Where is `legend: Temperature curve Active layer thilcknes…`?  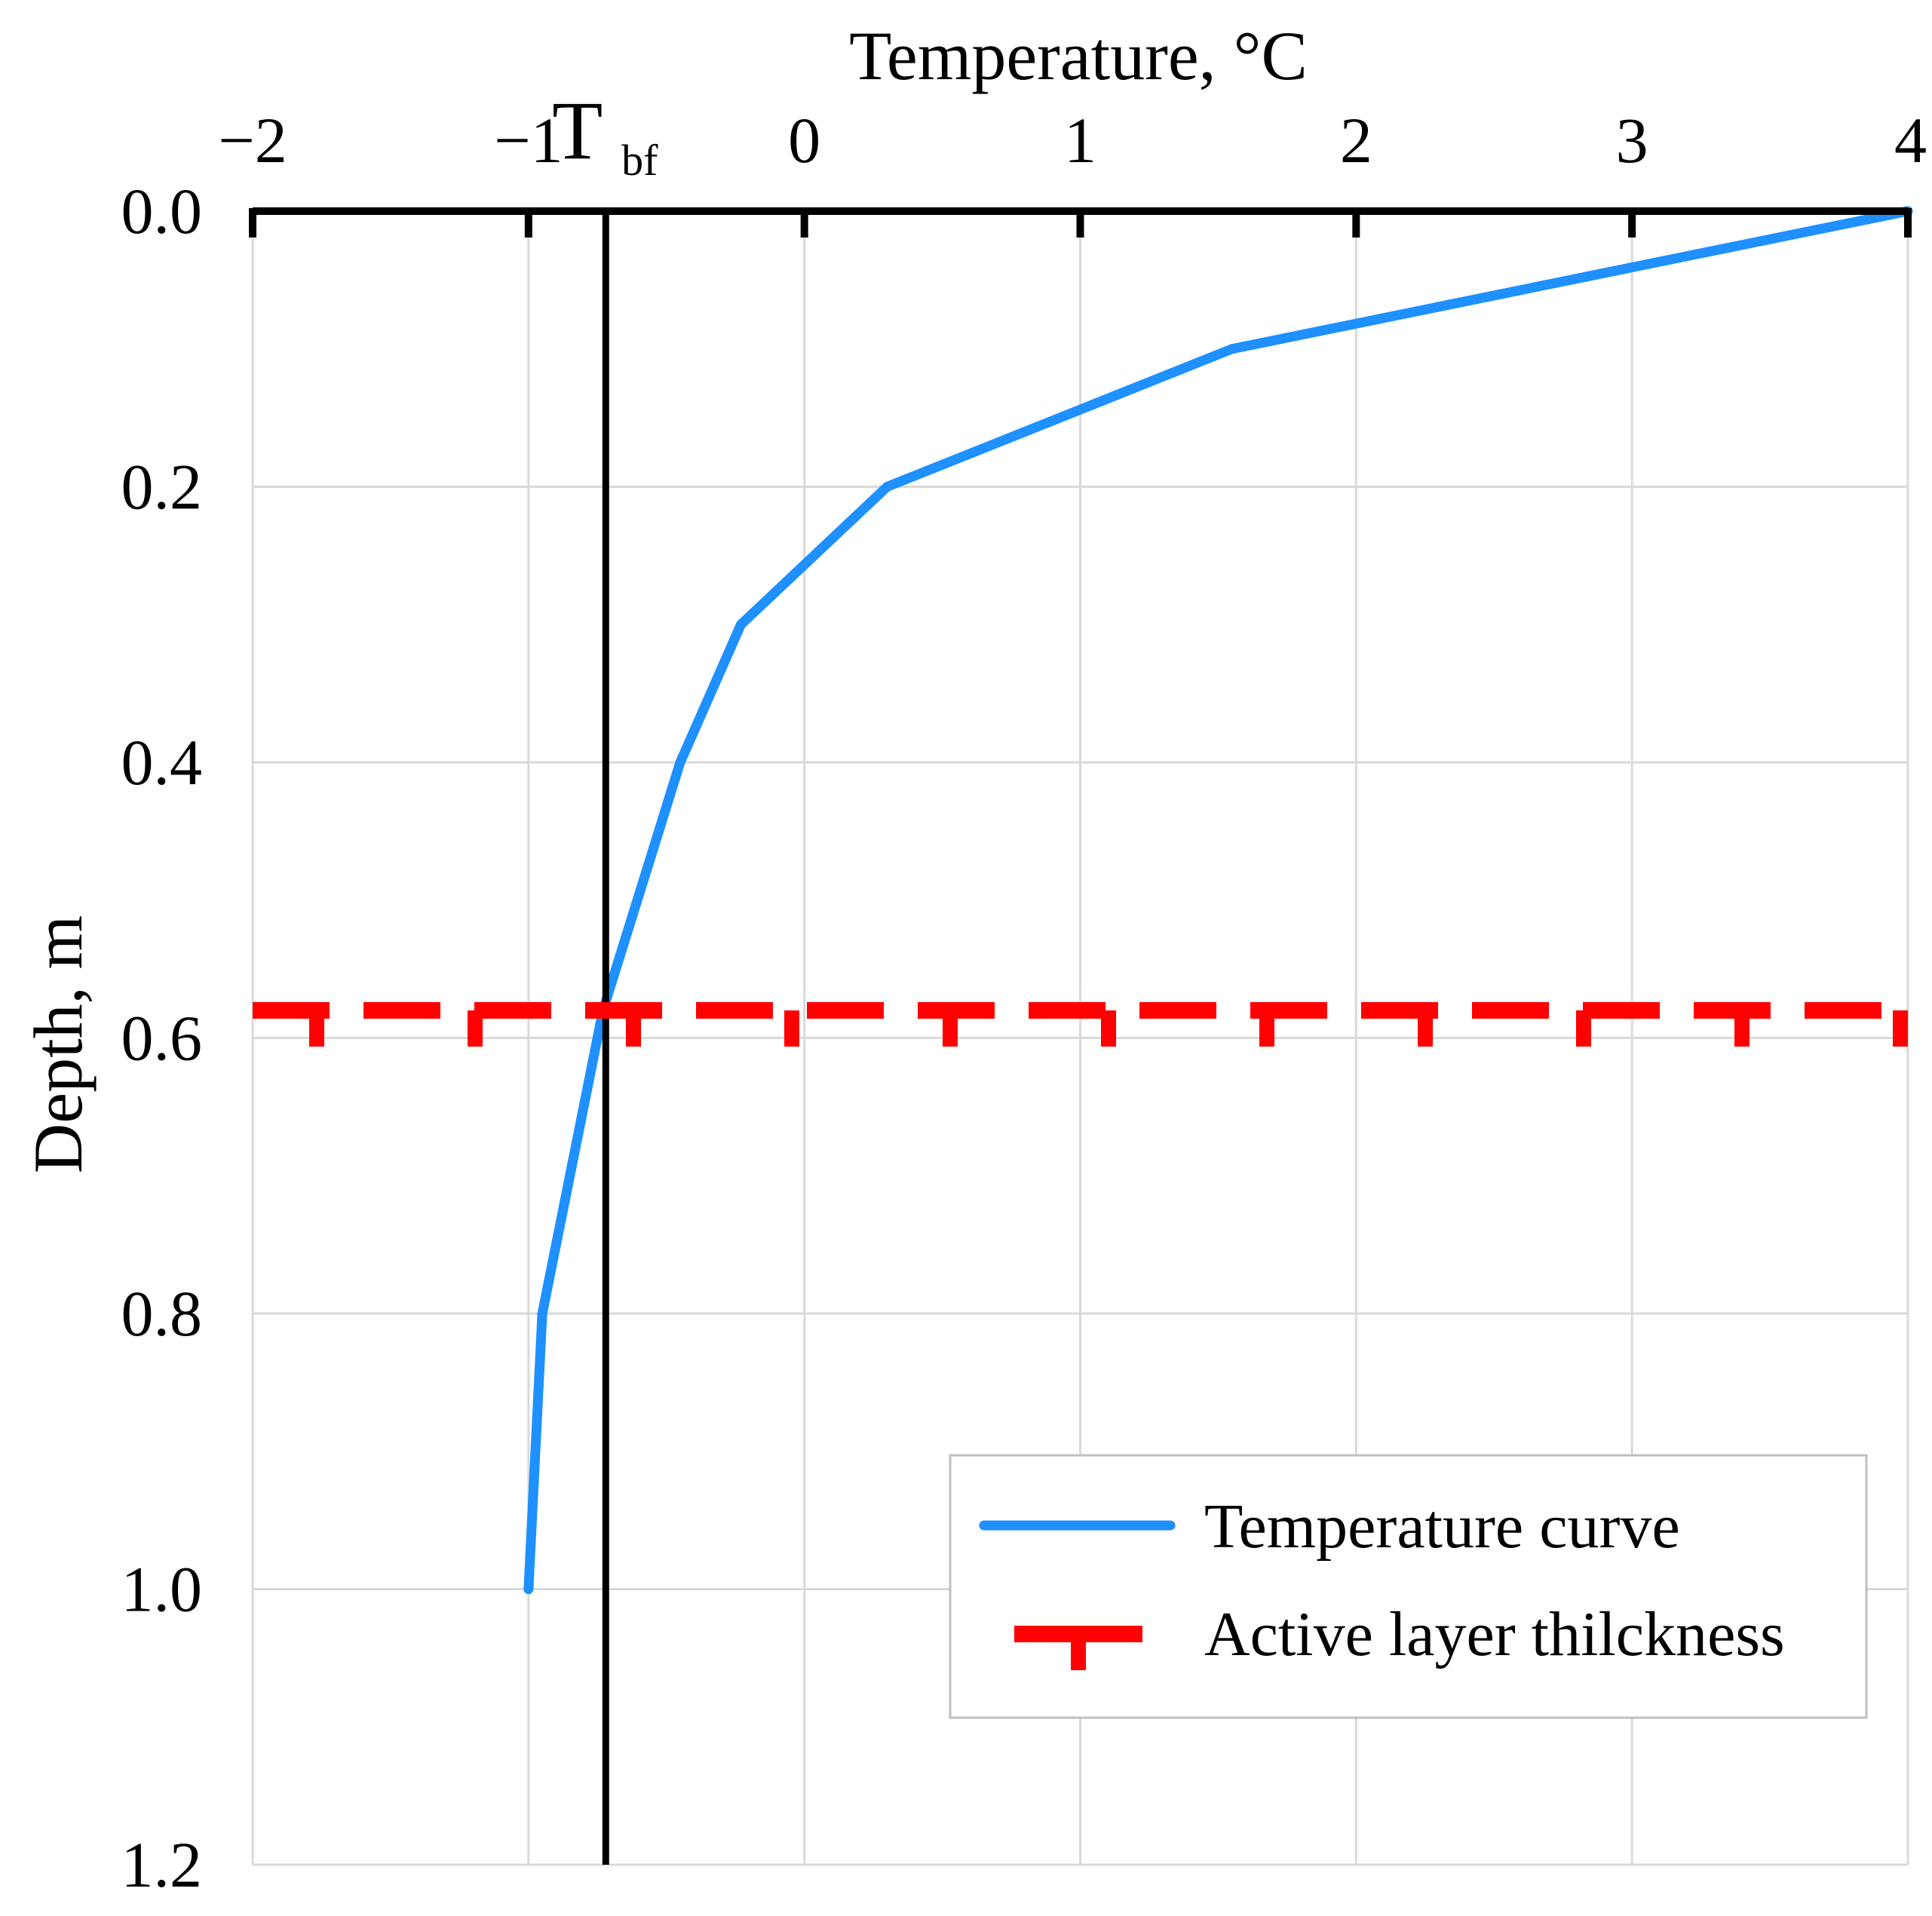
legend: Temperature curve Active layer thilcknes… is located at coordinates (1408, 1587).